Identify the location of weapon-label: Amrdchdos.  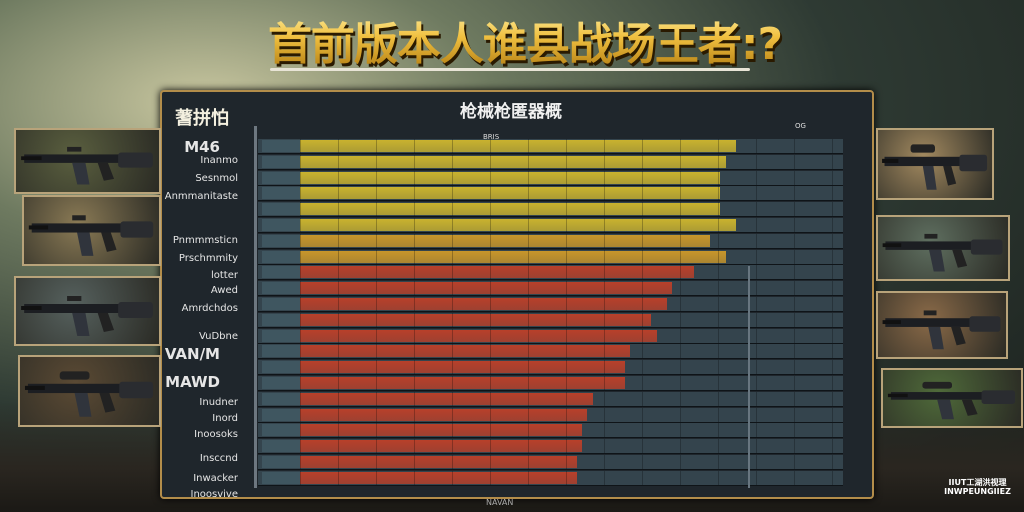
(209, 308).